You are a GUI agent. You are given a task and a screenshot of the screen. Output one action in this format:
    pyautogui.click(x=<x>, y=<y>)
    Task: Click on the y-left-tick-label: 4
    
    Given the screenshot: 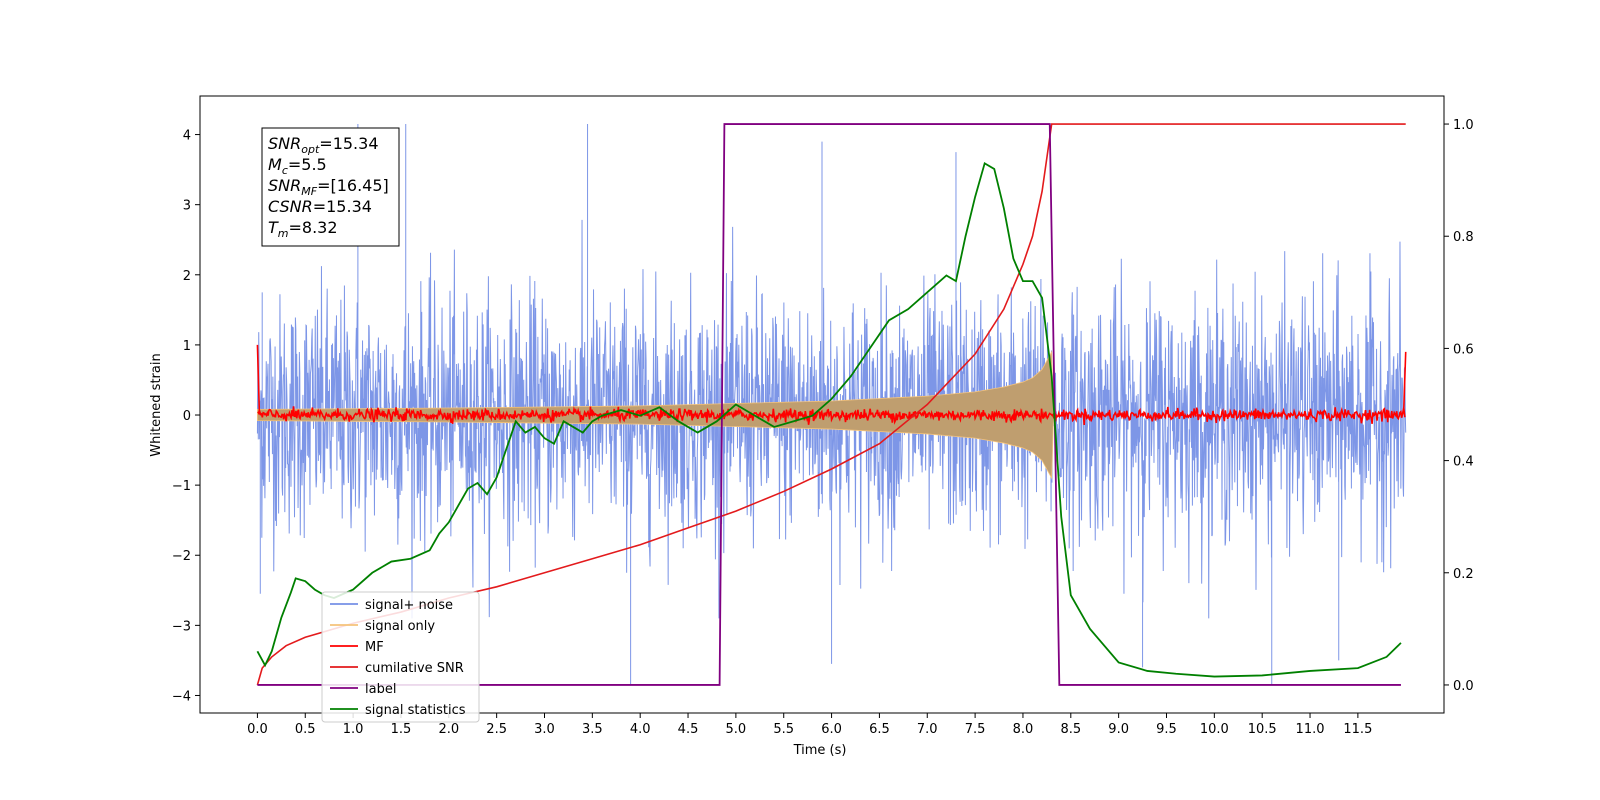 What is the action you would take?
    pyautogui.click(x=187, y=136)
    